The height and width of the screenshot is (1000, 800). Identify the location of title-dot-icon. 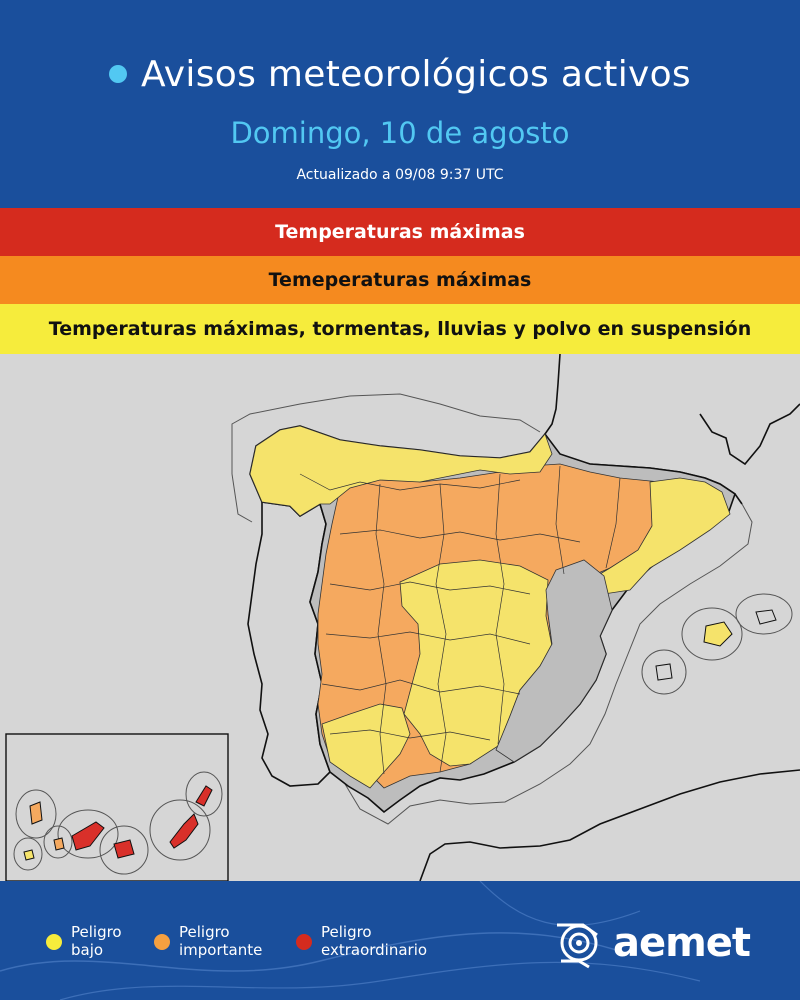
(117, 74).